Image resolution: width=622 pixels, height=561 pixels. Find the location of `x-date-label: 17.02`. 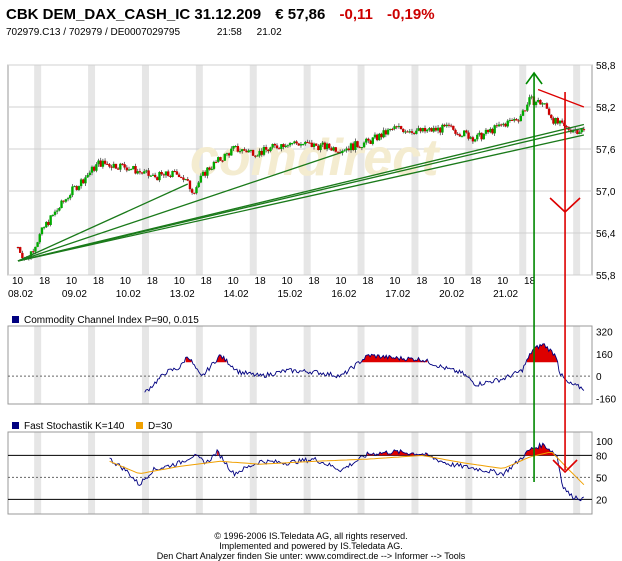

x-date-label: 17.02 is located at coordinates (397, 294).